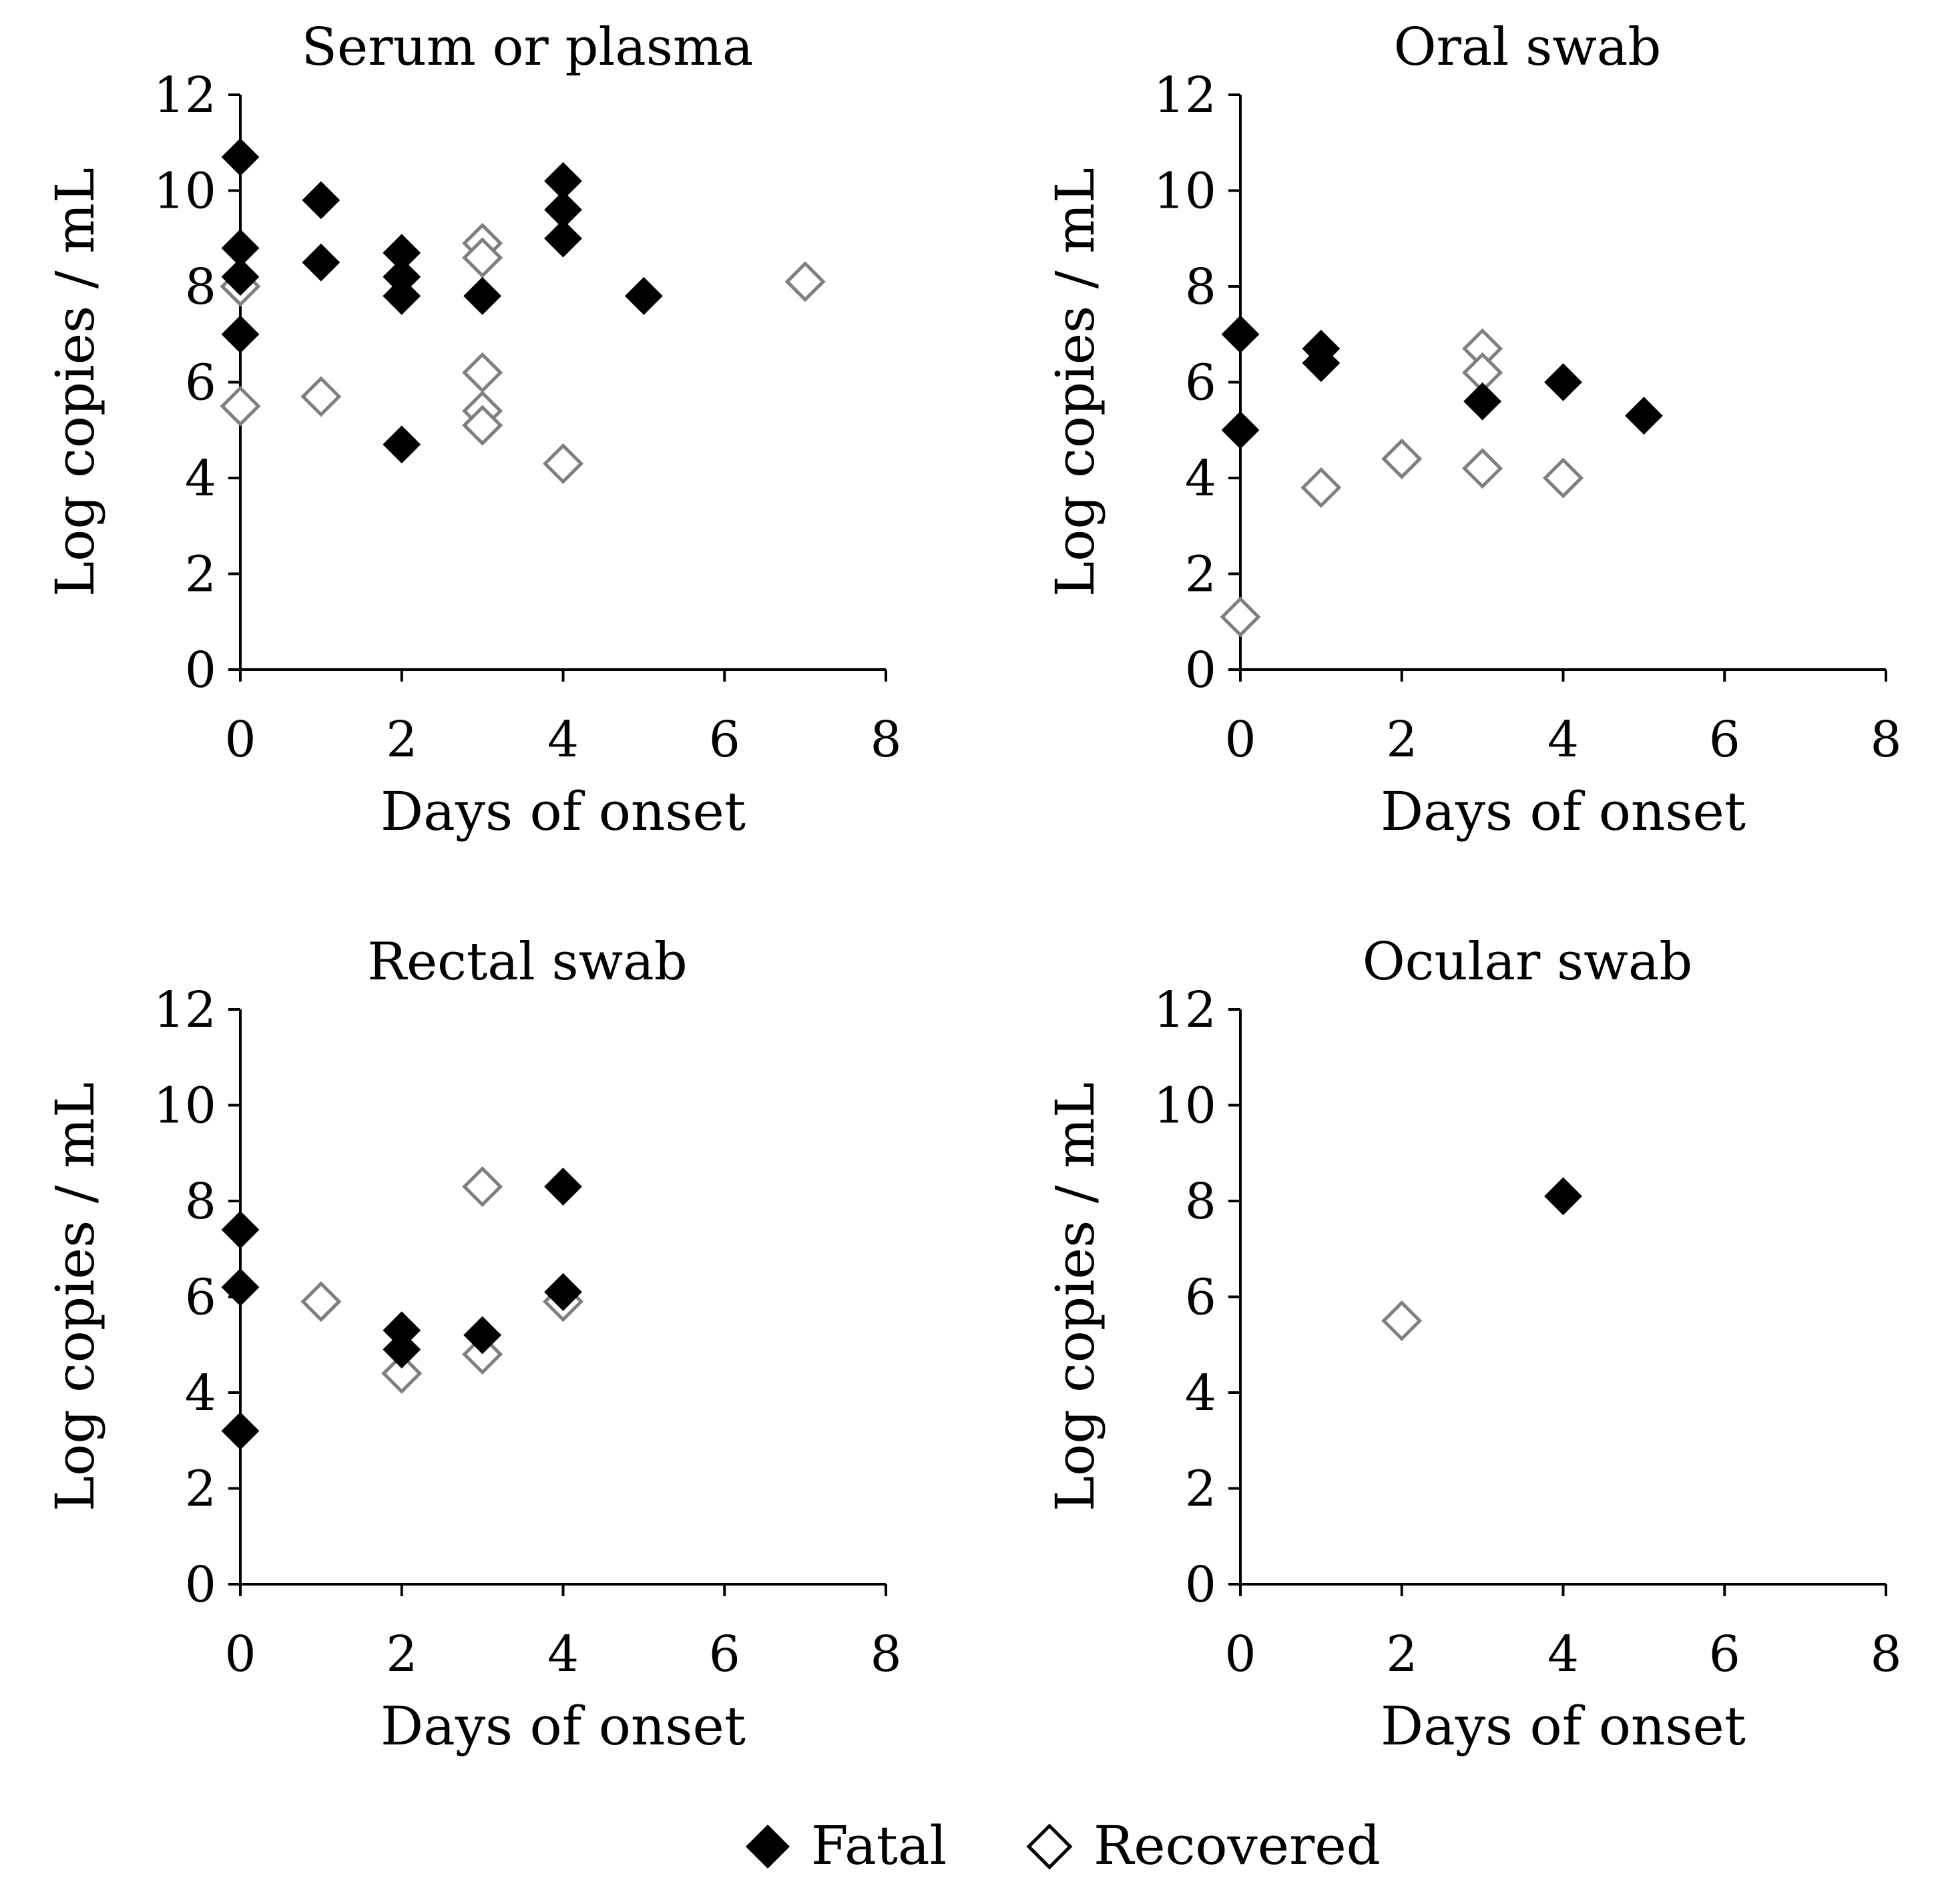 Image resolution: width=1934 pixels, height=1904 pixels. What do you see at coordinates (527, 962) in the screenshot?
I see `panel-title: Rectal swab` at bounding box center [527, 962].